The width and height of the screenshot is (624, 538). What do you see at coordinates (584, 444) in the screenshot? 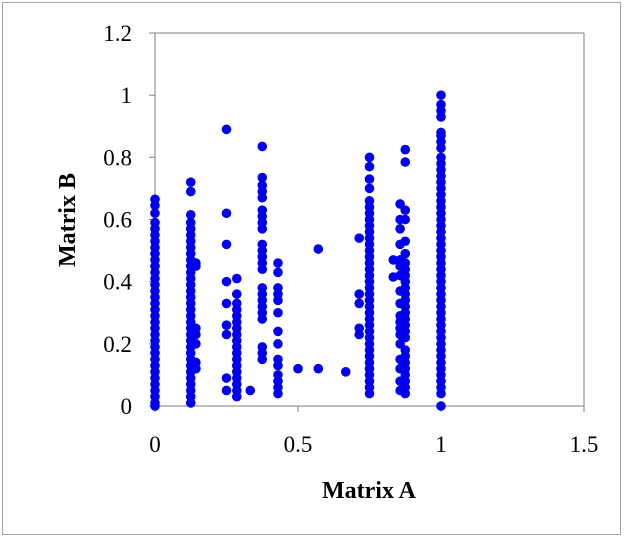
I see `x-tick-label: 1.5` at bounding box center [584, 444].